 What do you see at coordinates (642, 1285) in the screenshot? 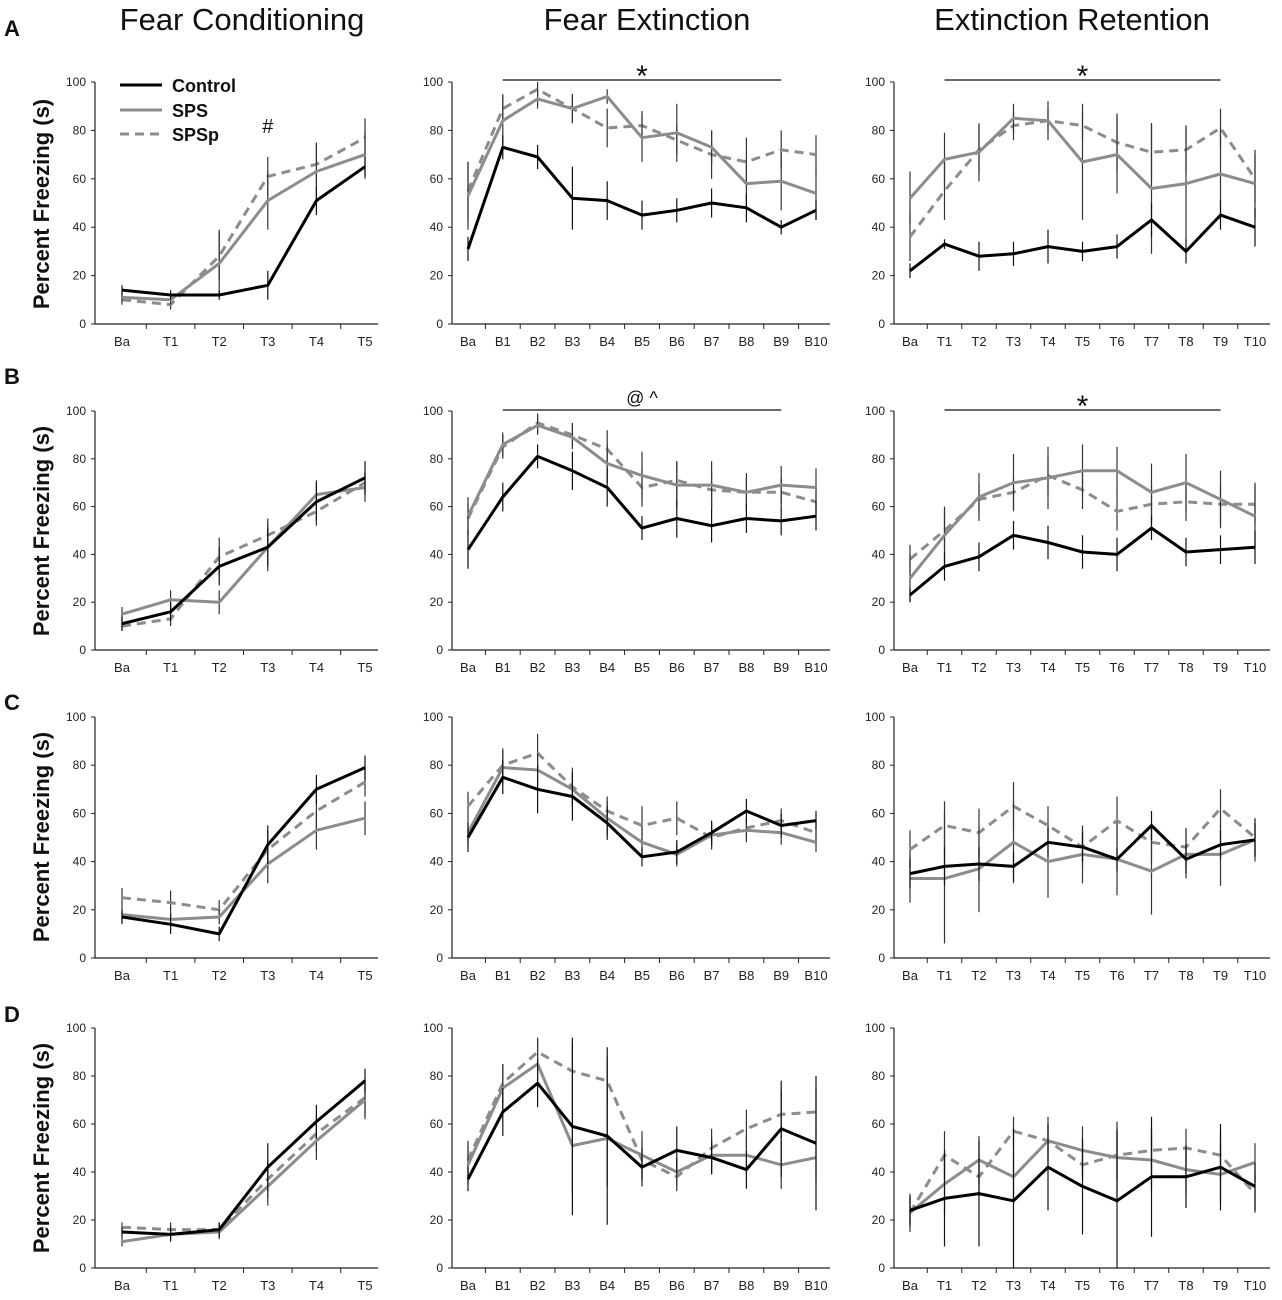
I see `x-tick-label-b5: B5` at bounding box center [642, 1285].